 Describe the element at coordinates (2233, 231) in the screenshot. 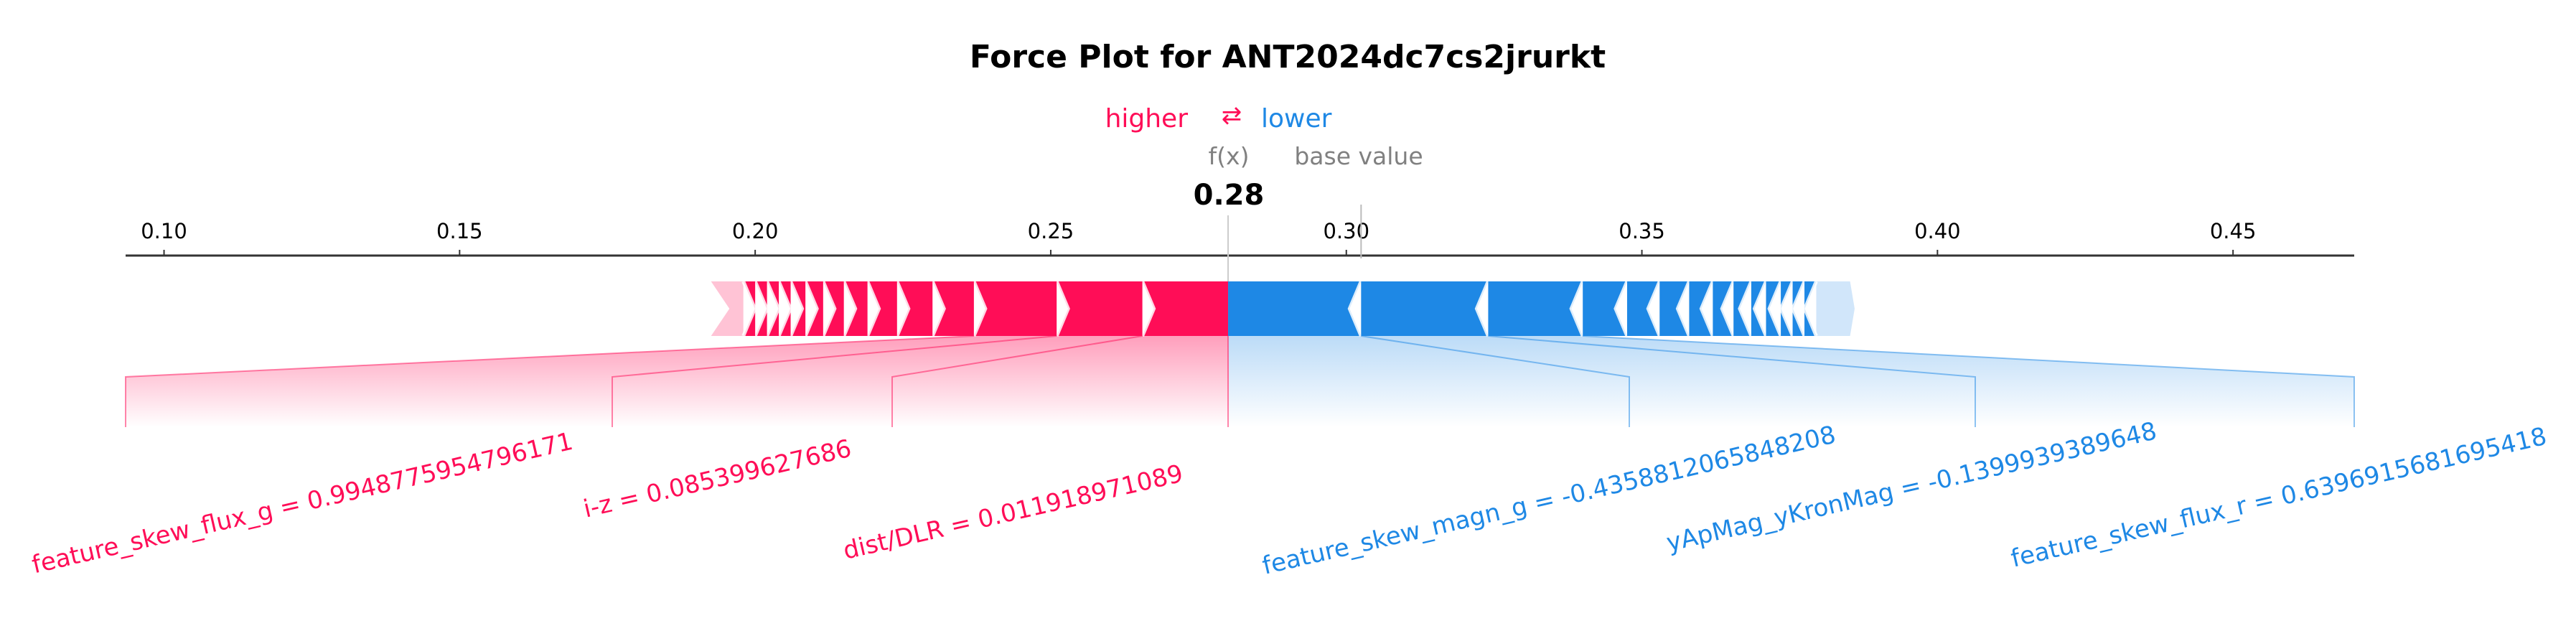

I see `x-tick-label: 0.45` at that location.